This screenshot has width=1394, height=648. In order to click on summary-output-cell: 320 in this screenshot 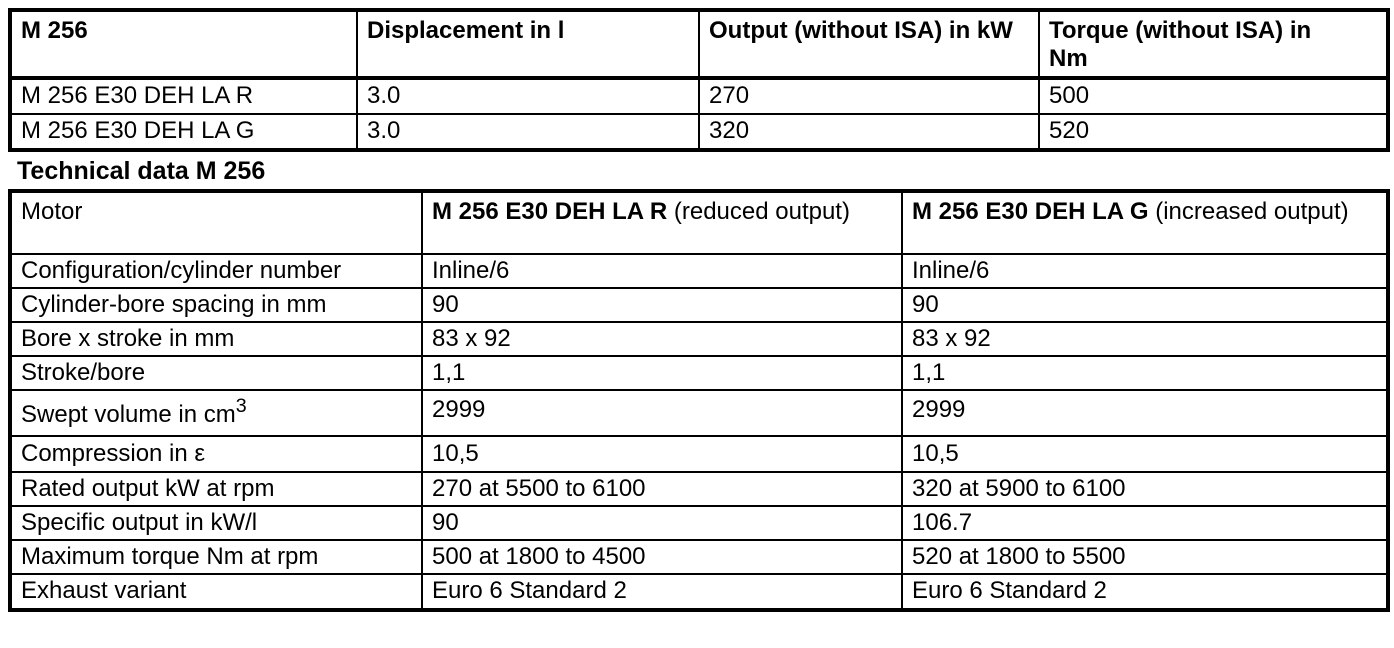, I will do `click(869, 132)`.